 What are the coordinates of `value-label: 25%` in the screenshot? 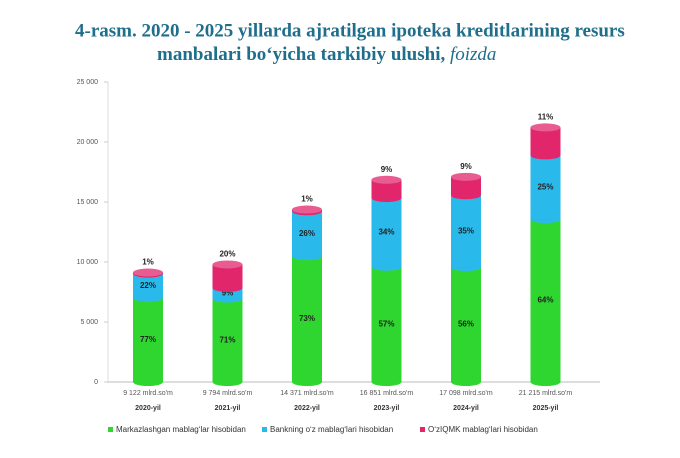 It's located at (545, 186).